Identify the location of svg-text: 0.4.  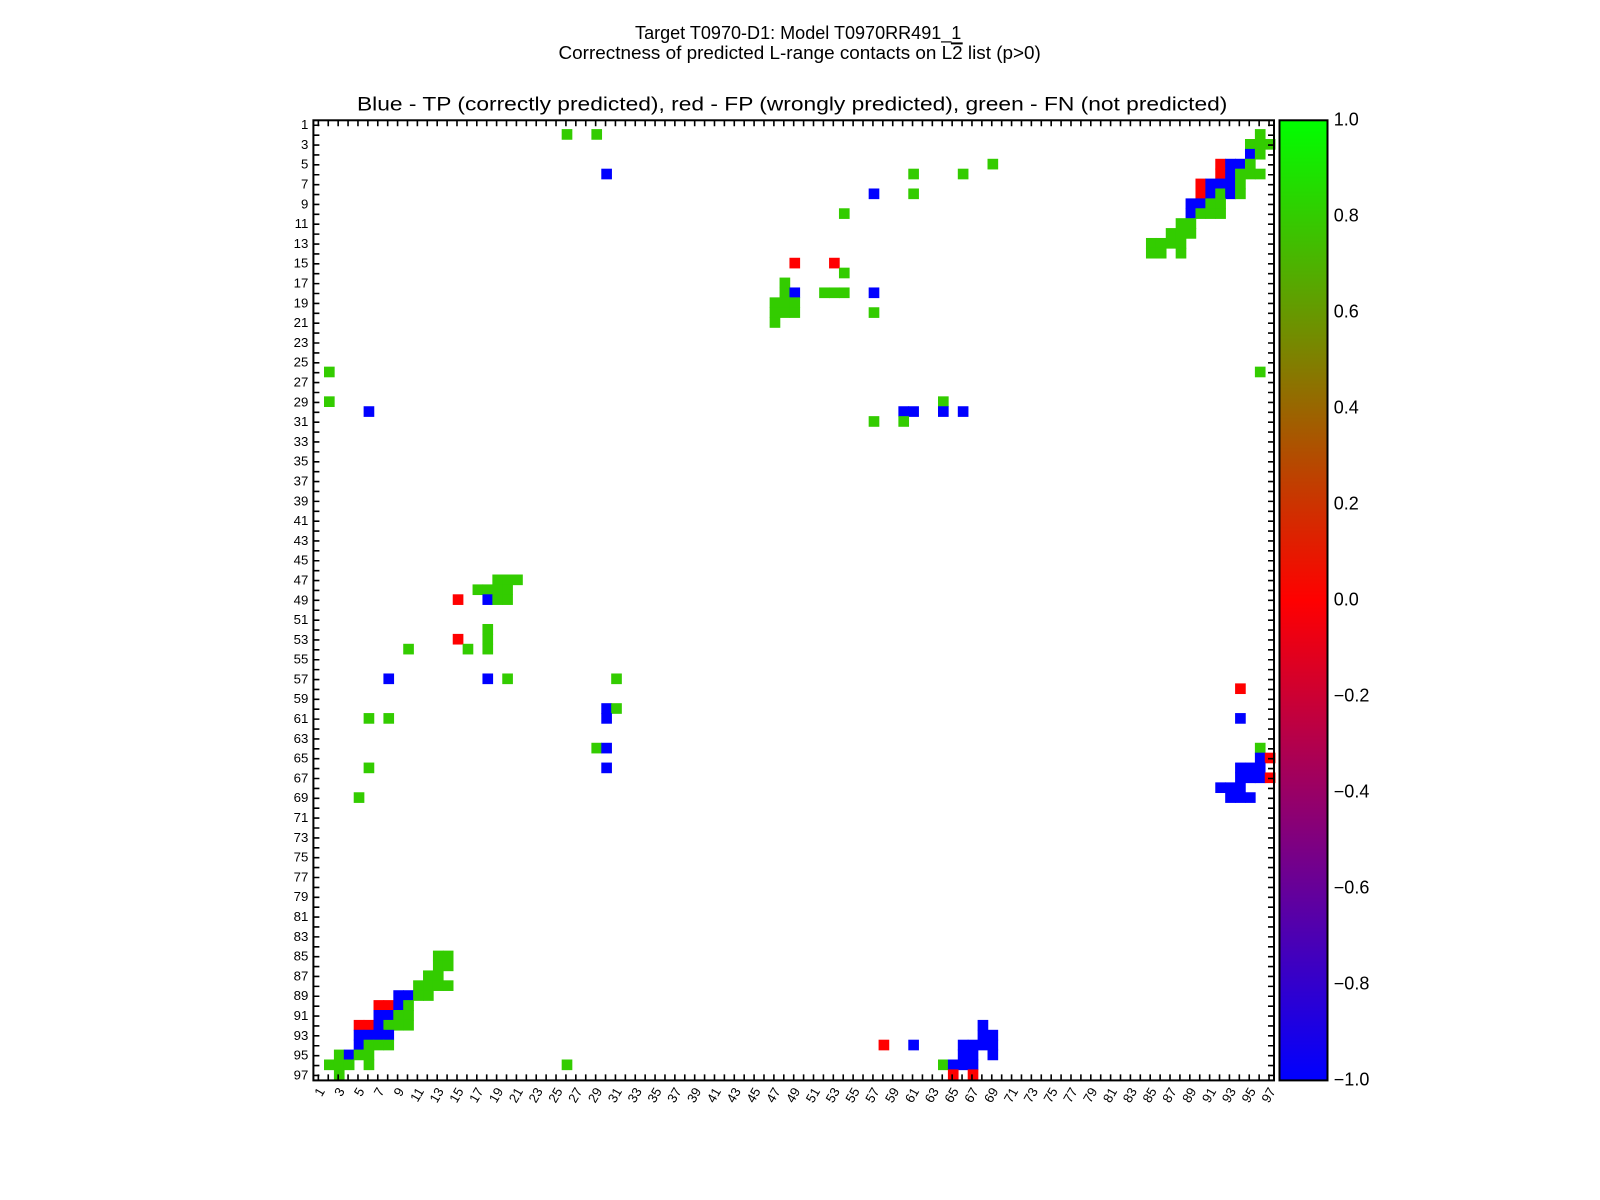
(1346, 407).